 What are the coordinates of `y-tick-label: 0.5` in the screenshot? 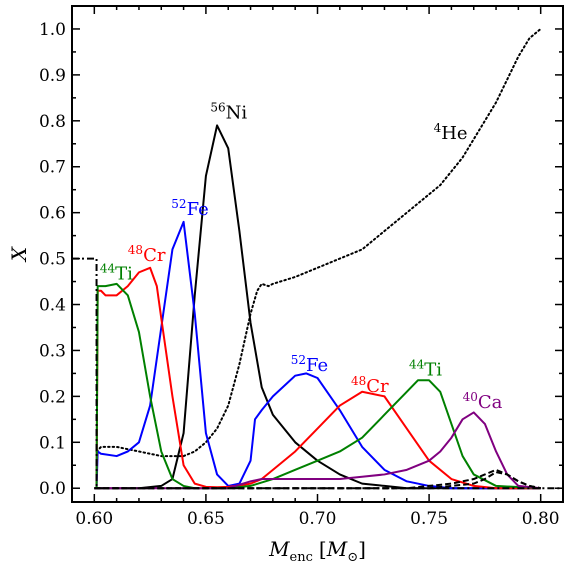 It's located at (52, 260).